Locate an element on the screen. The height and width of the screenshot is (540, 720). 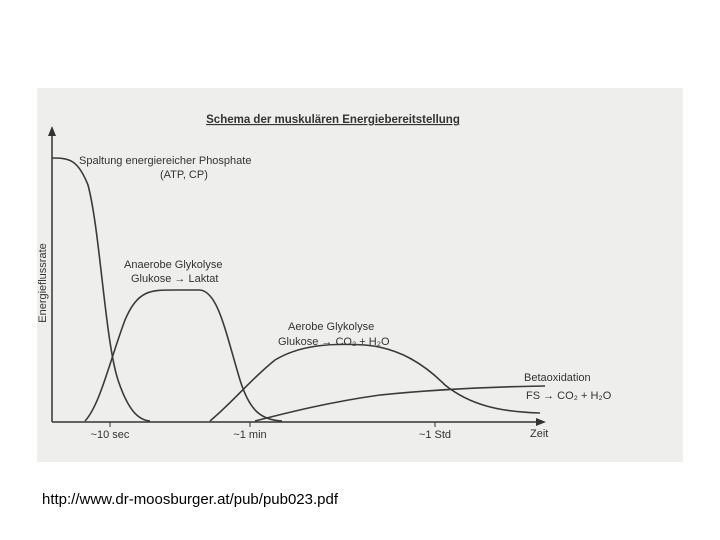
curve-aerobic is located at coordinates (375, 382).